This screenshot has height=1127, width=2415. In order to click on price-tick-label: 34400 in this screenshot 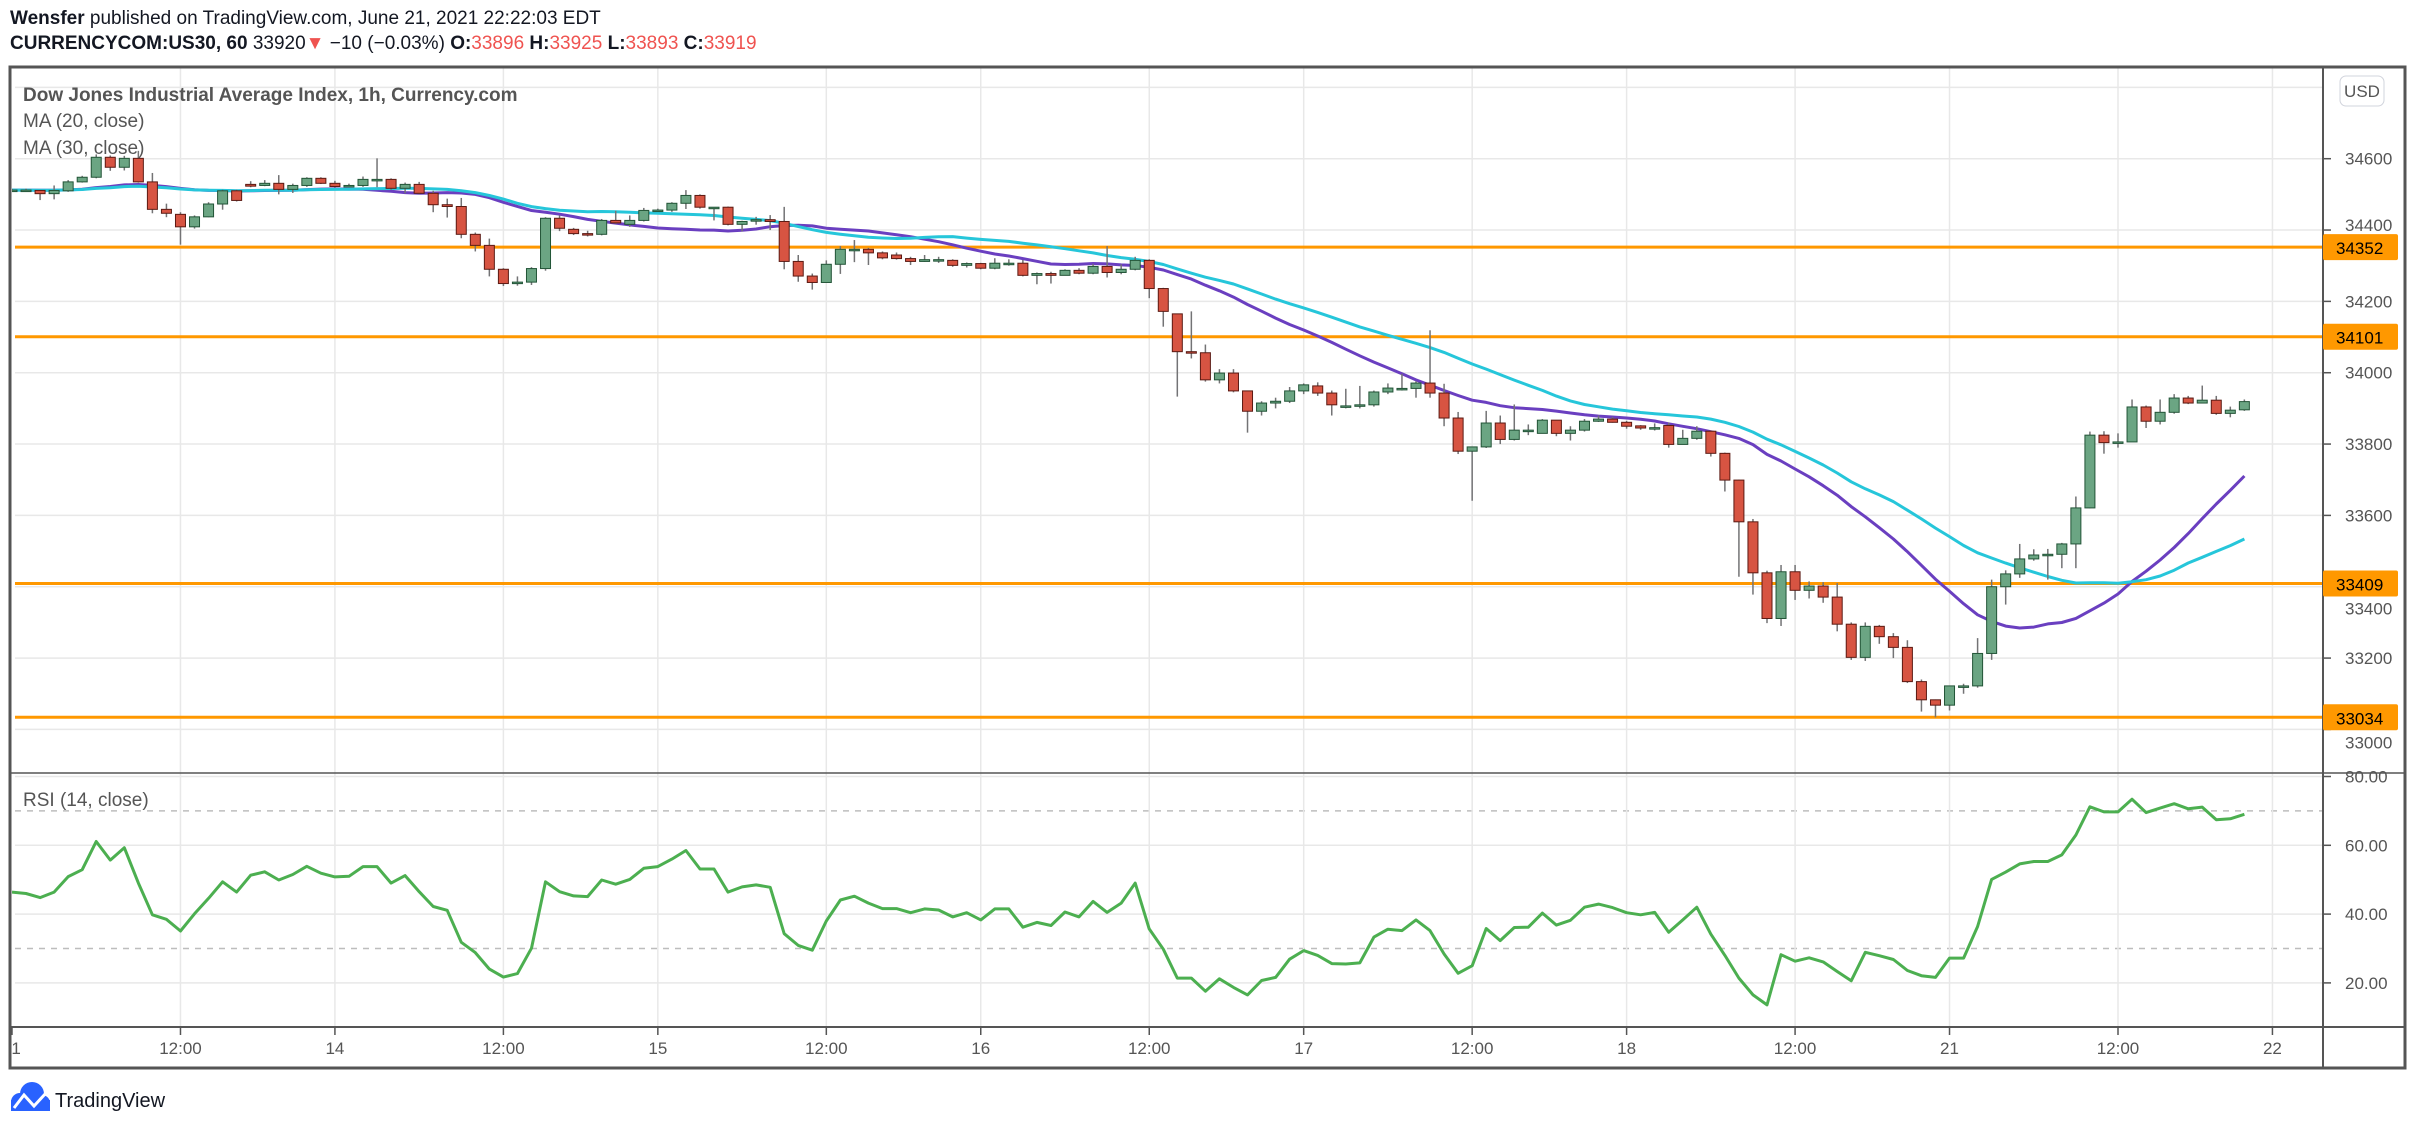, I will do `click(2368, 225)`.